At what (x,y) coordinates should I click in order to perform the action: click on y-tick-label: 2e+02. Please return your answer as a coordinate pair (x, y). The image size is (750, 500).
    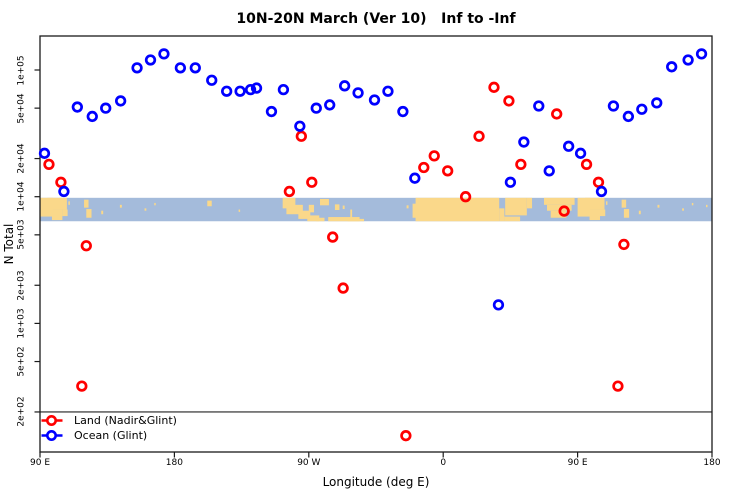
    Looking at the image, I should click on (21, 412).